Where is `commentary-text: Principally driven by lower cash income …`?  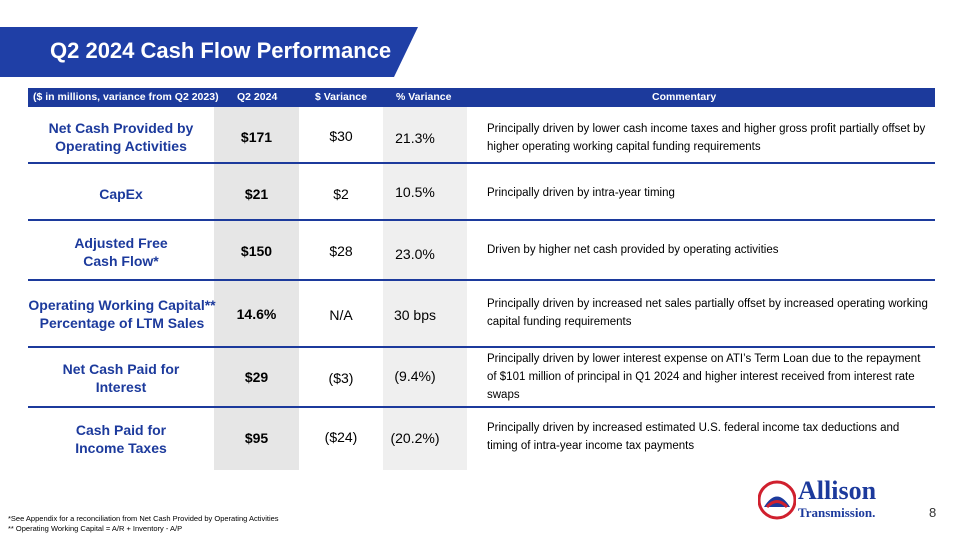
commentary-text: Principally driven by lower cash income … is located at coordinates (706, 138).